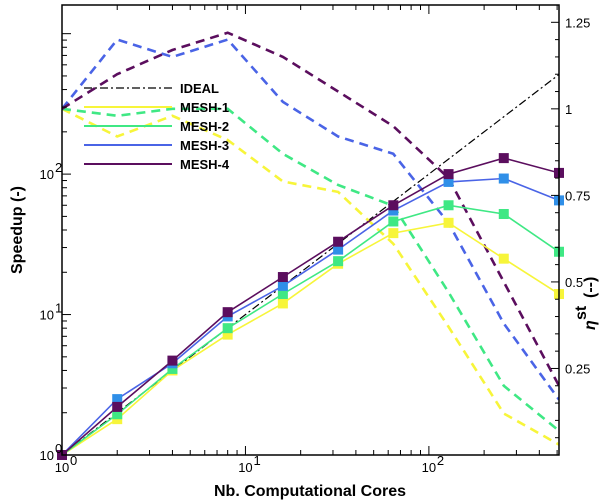  Describe the element at coordinates (204, 107) in the screenshot. I see `legend-label-mesh-1: MESH-1` at that location.